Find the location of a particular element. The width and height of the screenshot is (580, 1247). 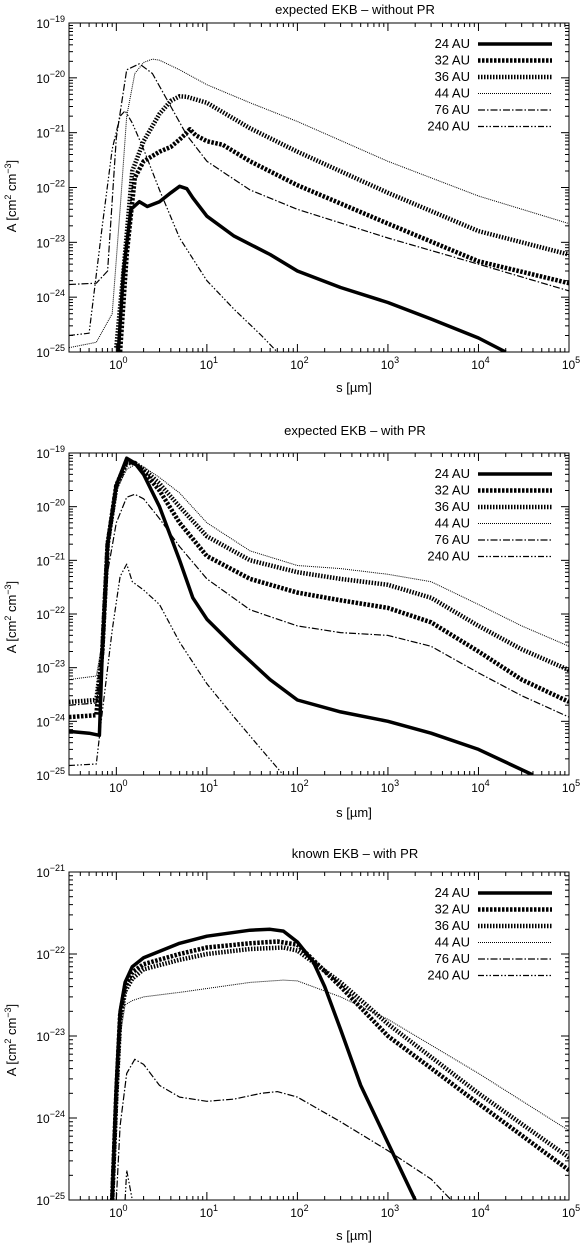

series-line-76-au is located at coordinates (283, 1129).